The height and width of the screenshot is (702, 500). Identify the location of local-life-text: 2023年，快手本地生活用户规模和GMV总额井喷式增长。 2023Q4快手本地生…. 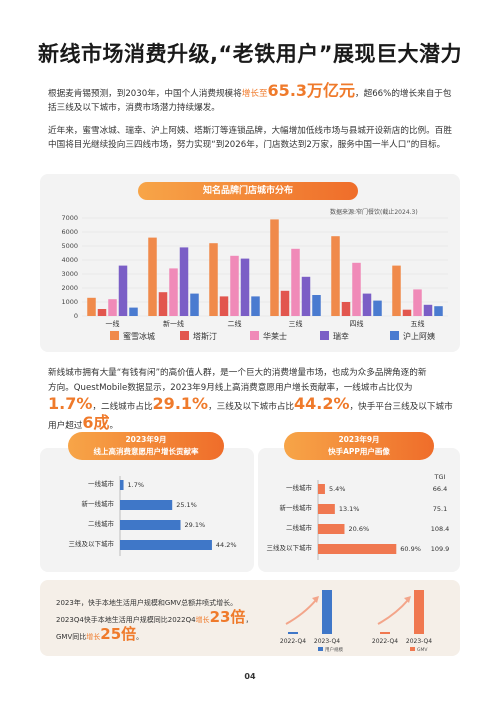
(154, 621).